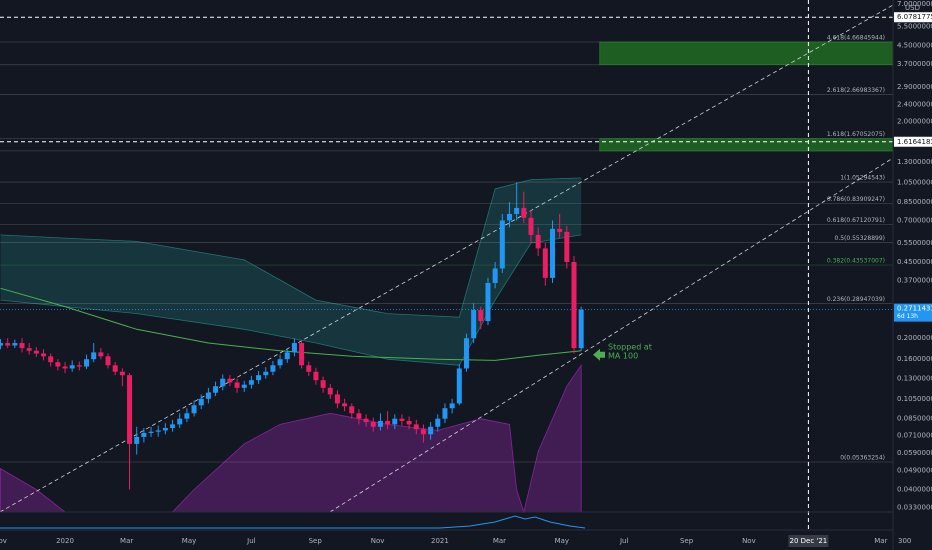  What do you see at coordinates (440, 541) in the screenshot?
I see `x-tick-label: 2021` at bounding box center [440, 541].